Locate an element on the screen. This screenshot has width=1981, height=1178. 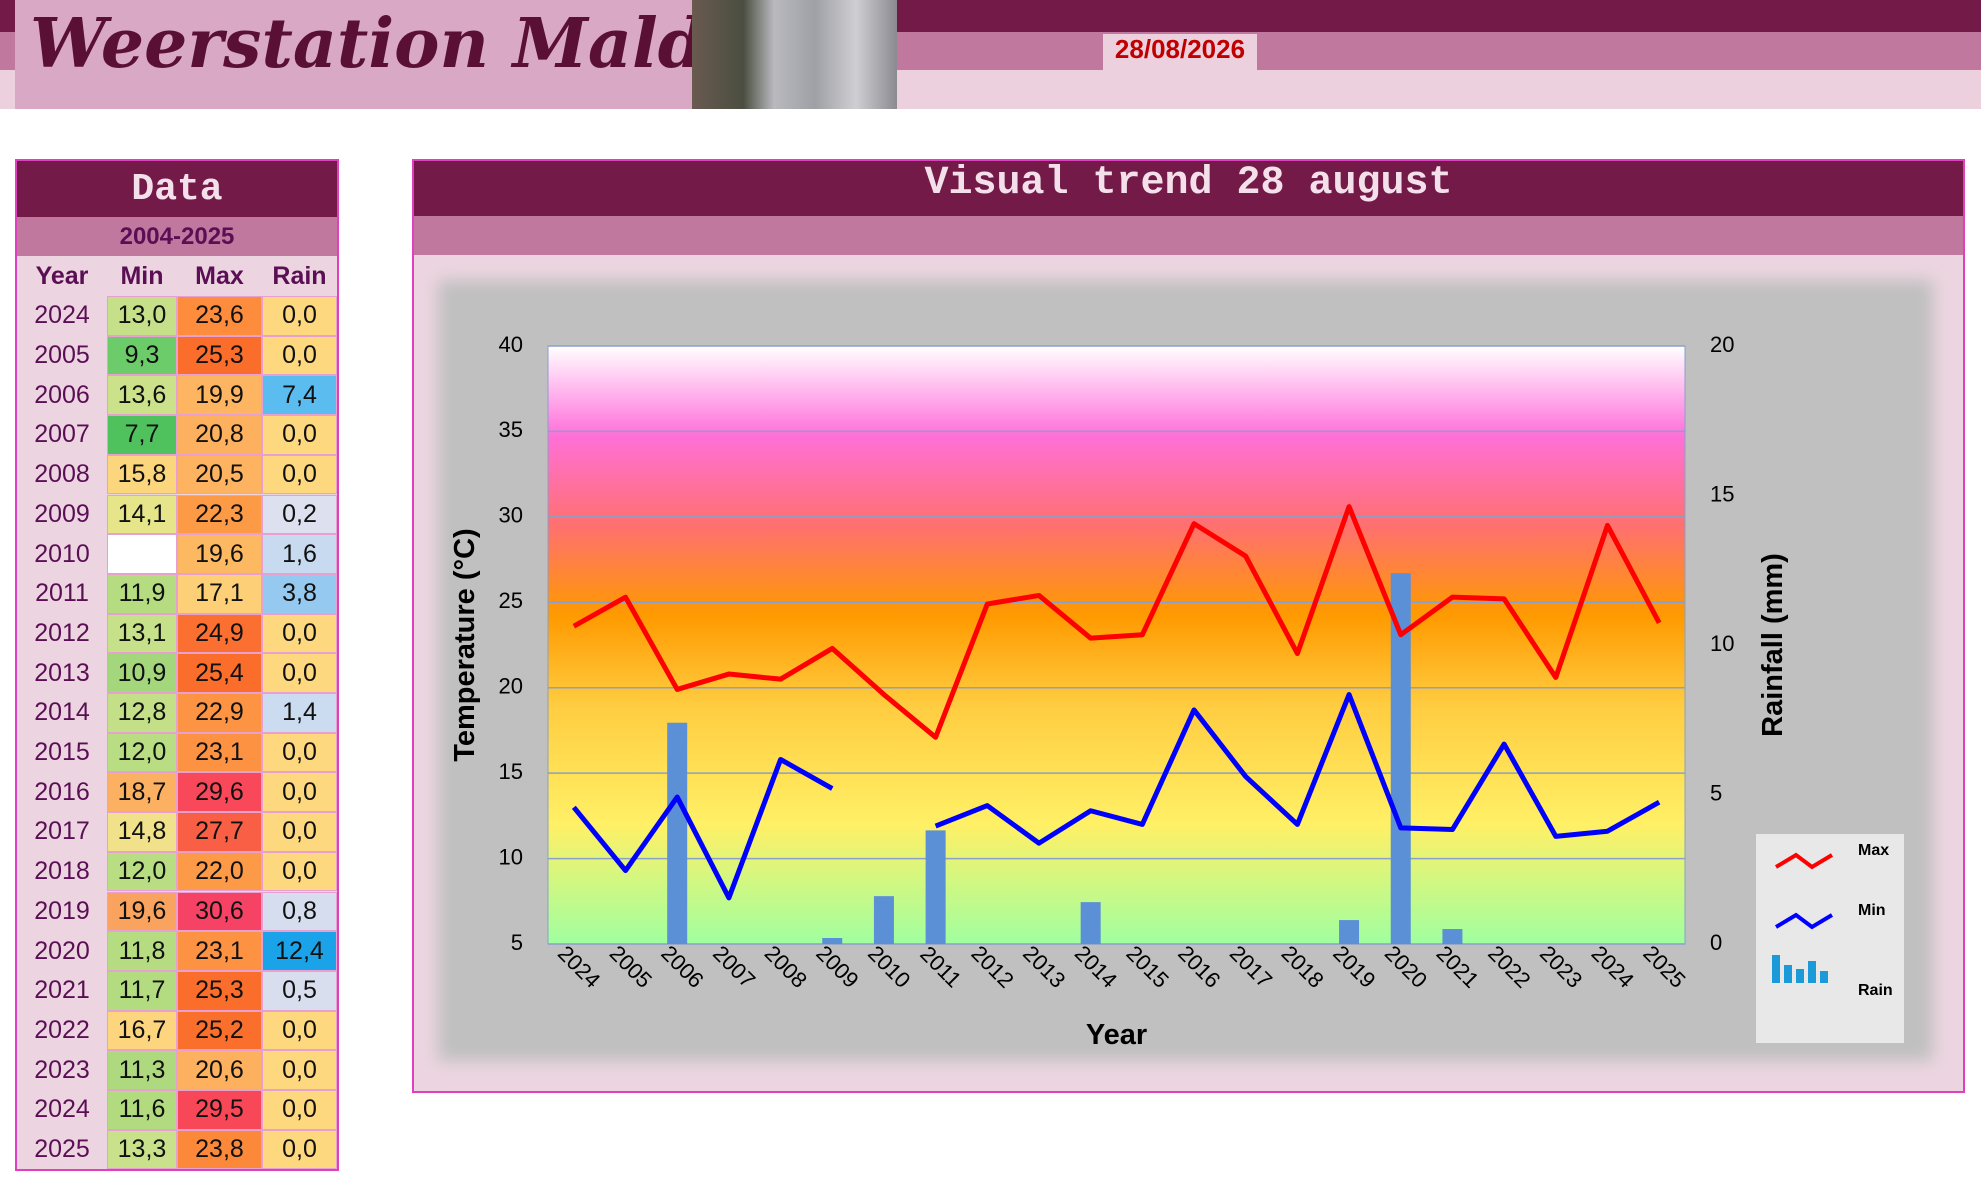
year-cell: 2023 is located at coordinates (62, 1069).